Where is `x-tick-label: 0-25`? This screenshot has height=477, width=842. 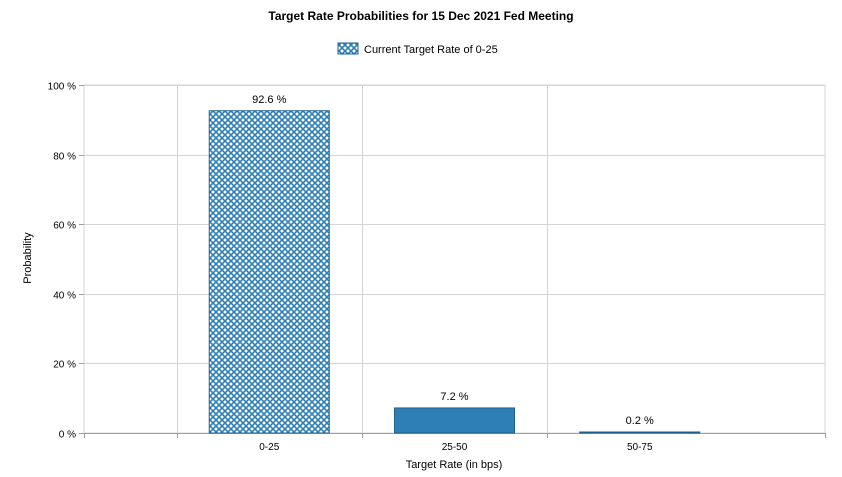
x-tick-label: 0-25 is located at coordinates (269, 447).